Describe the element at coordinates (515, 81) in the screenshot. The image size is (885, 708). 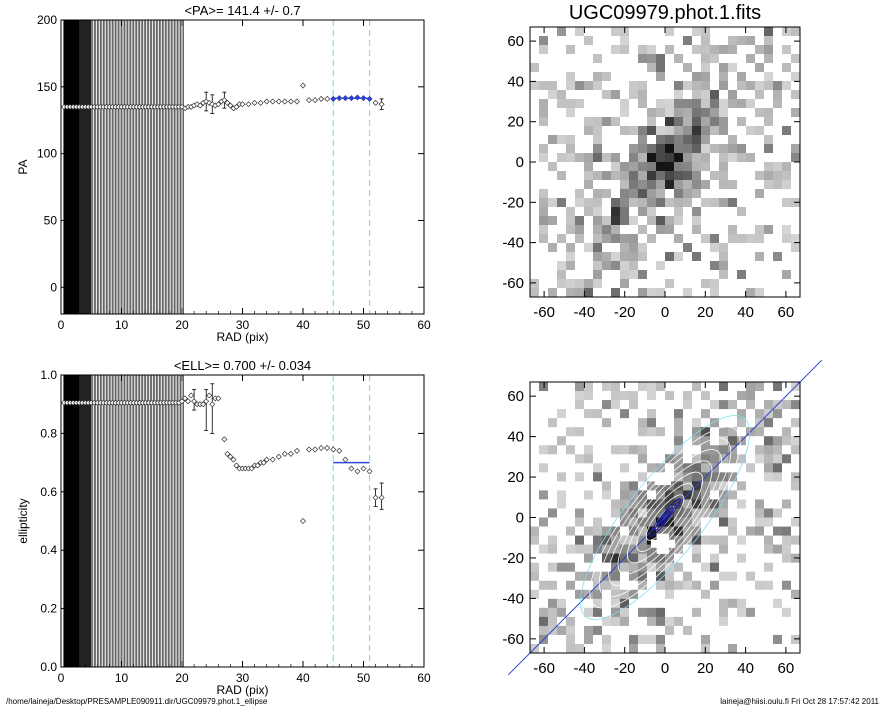
I see `y-tick-label: 40` at that location.